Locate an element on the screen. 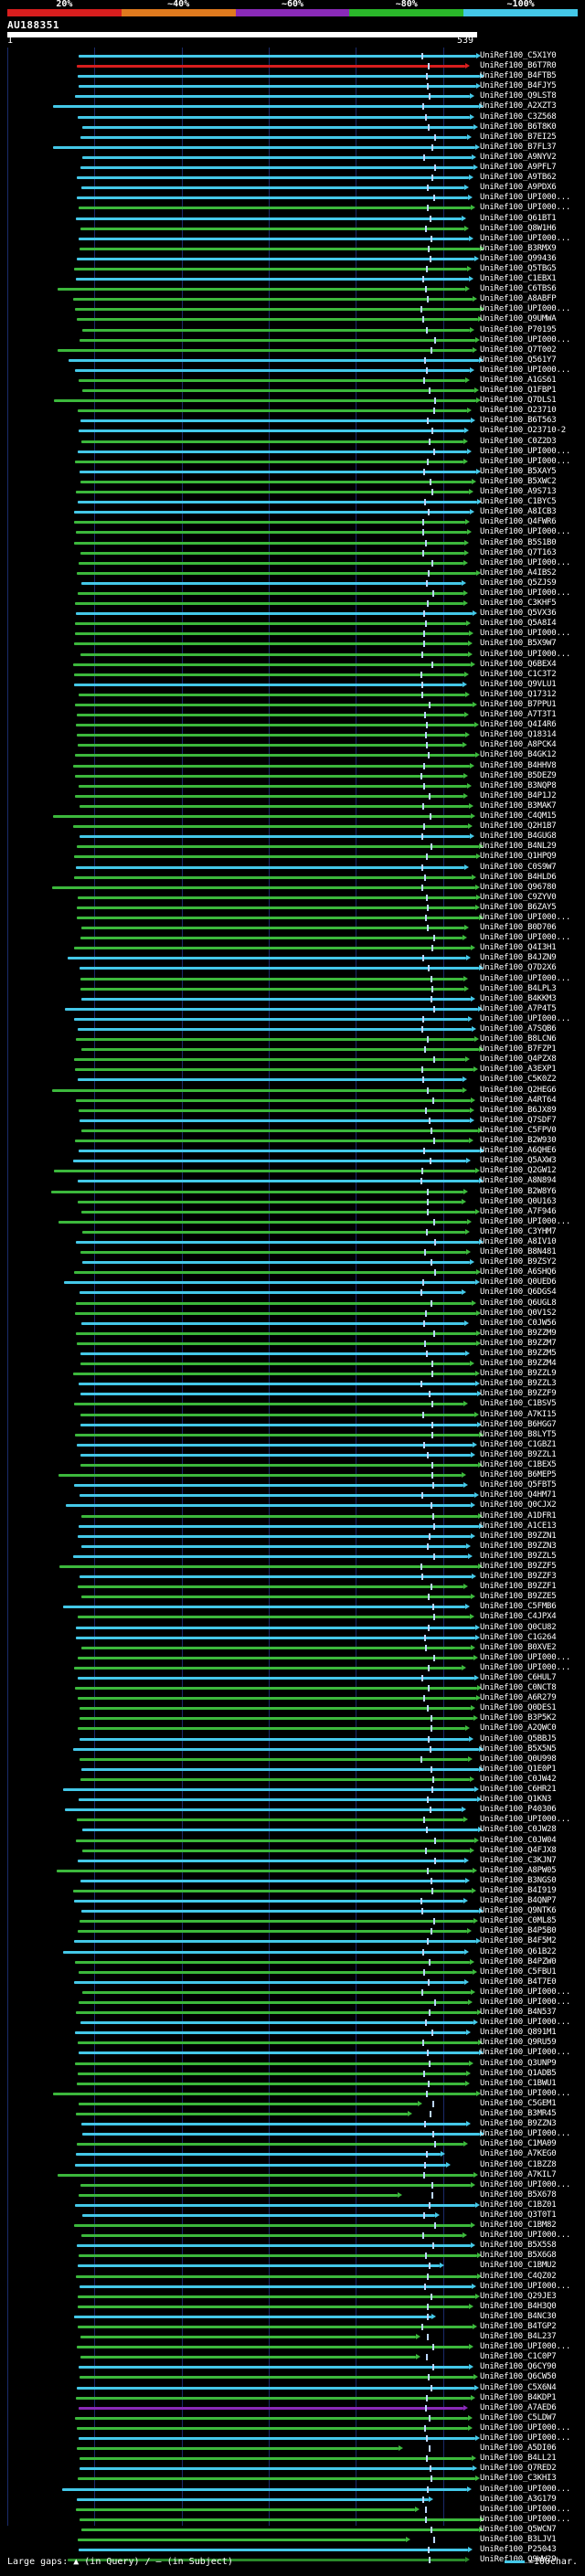 This screenshot has height=2576, width=585. hit-label-link: UniRef100_C0JW04 is located at coordinates (518, 1840).